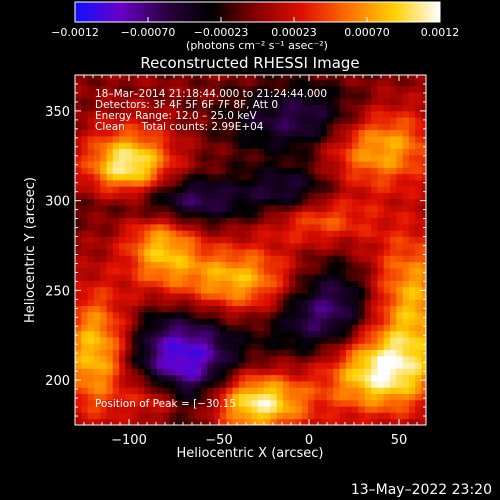 This screenshot has height=500, width=500. Describe the element at coordinates (57, 381) in the screenshot. I see `y-tick-label: 200` at that location.